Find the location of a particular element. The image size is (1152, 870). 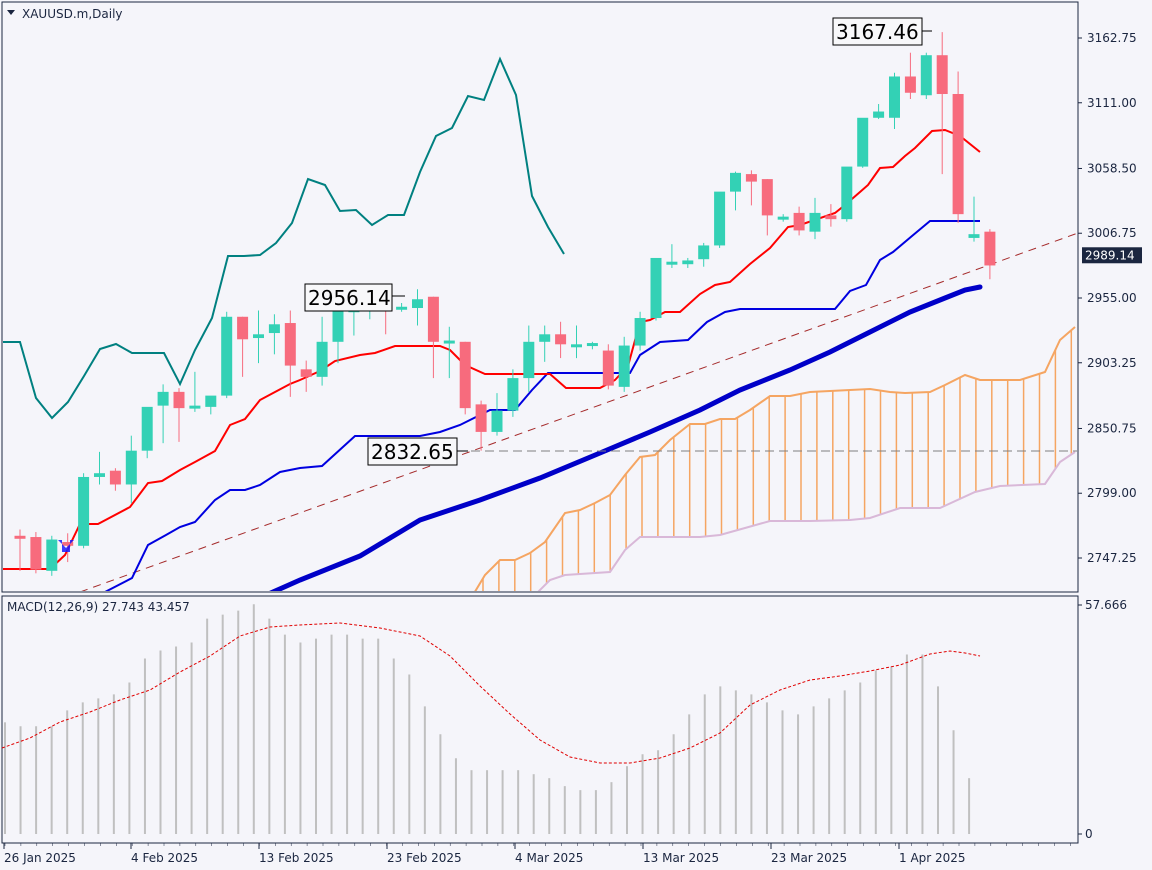

current-price-badge is located at coordinates (1112, 255).